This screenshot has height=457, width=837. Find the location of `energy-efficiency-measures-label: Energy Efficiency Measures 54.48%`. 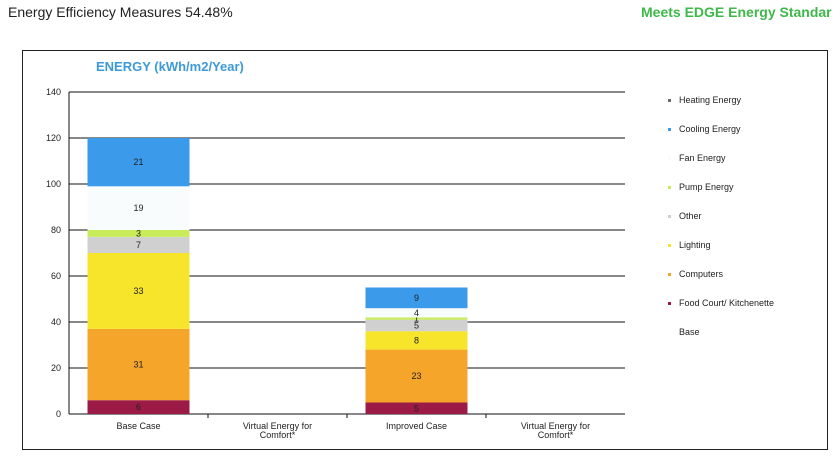

energy-efficiency-measures-label: Energy Efficiency Measures 54.48% is located at coordinates (120, 12).